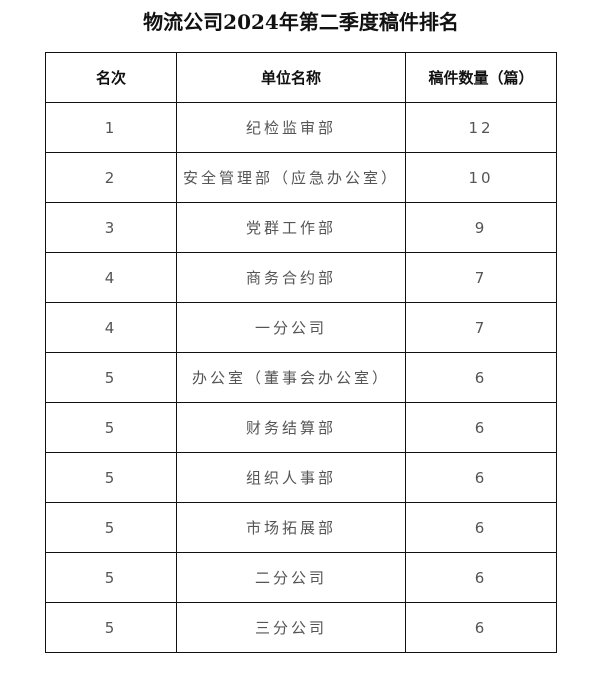  I want to click on cell-rank: 1, so click(111, 127).